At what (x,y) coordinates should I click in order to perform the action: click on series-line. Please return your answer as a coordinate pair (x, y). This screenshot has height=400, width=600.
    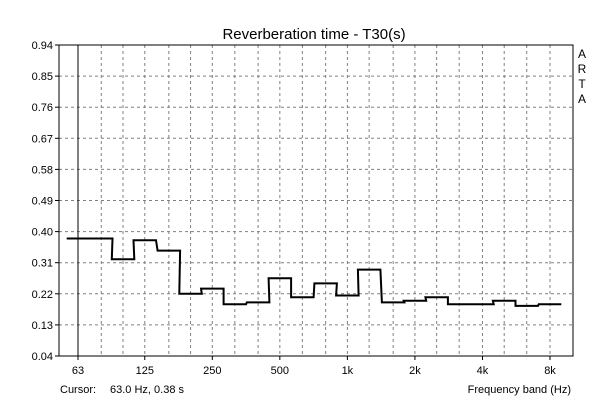
    Looking at the image, I should click on (314, 272).